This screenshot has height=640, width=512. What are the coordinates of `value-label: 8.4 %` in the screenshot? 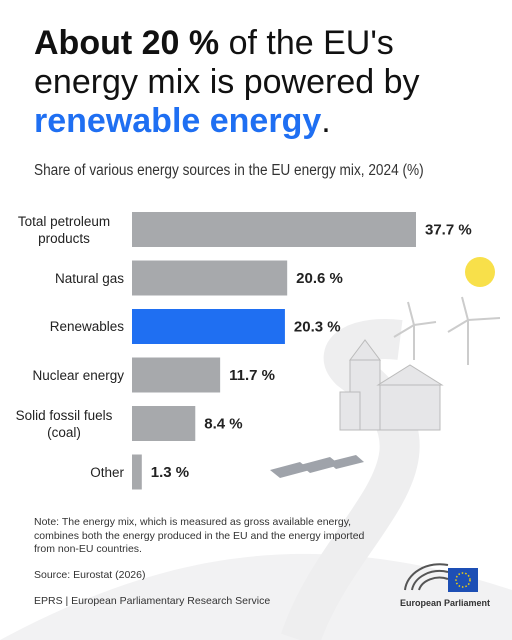 It's located at (223, 423).